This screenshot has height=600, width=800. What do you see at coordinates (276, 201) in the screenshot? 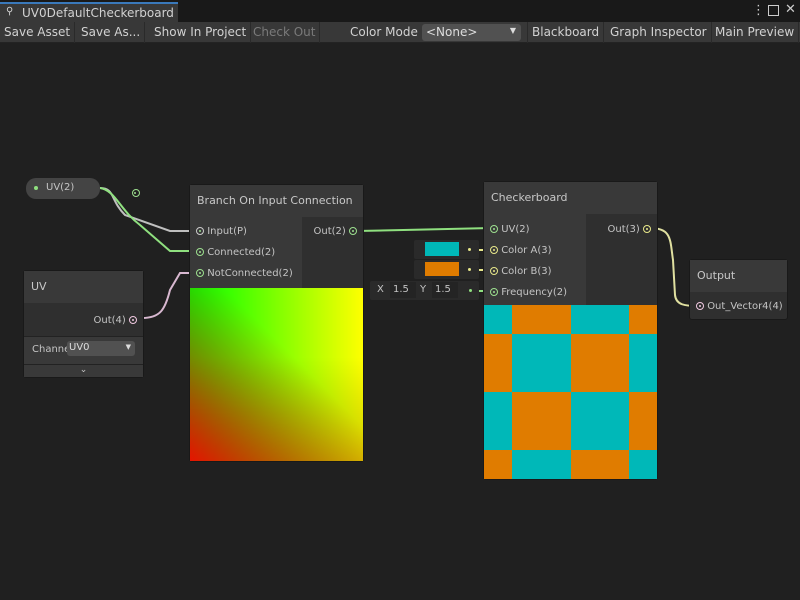
I see `node-title: Branch On Input Connection` at bounding box center [276, 201].